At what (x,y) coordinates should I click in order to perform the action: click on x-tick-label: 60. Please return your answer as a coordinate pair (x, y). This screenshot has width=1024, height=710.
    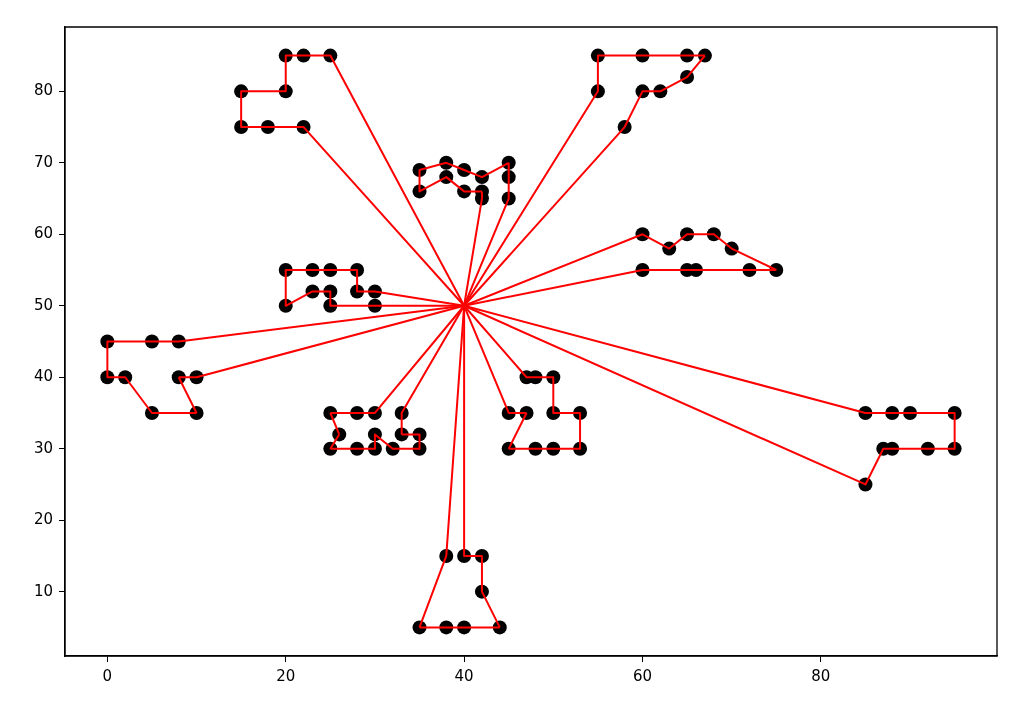
    Looking at the image, I should click on (642, 675).